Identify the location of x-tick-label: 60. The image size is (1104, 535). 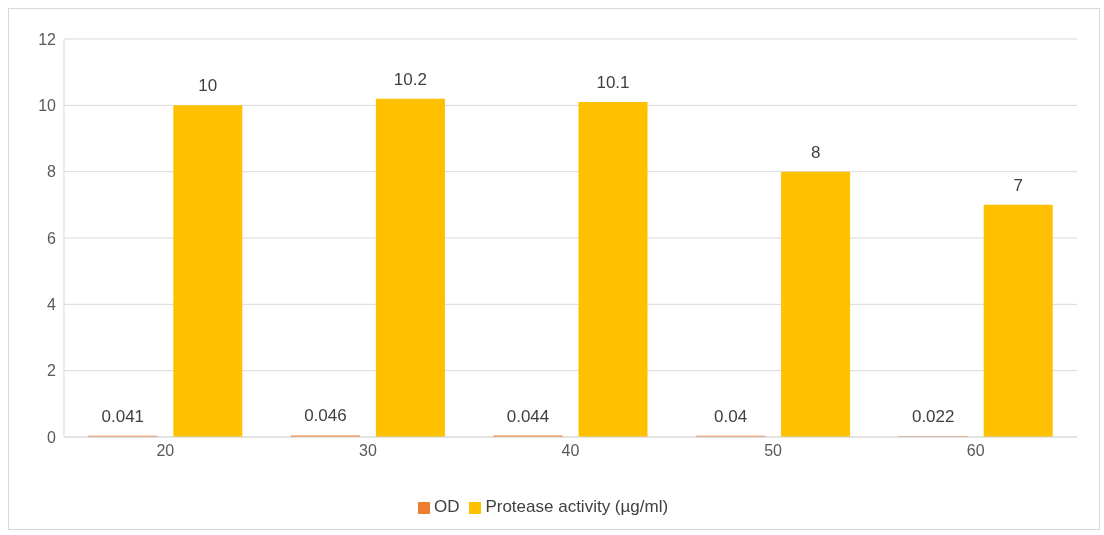
(975, 451).